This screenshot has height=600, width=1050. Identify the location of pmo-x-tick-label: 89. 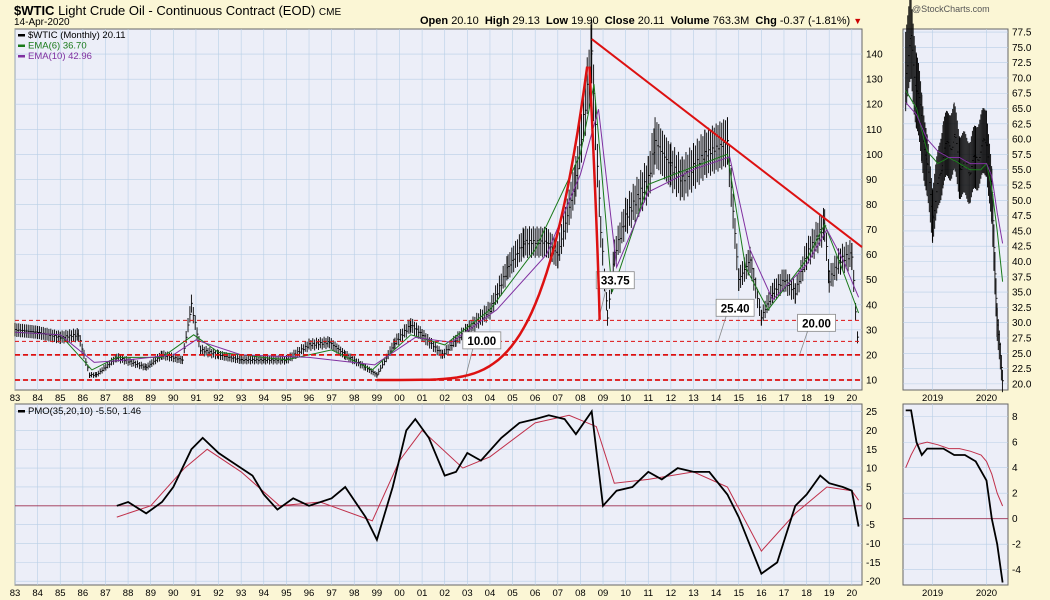
(150, 593).